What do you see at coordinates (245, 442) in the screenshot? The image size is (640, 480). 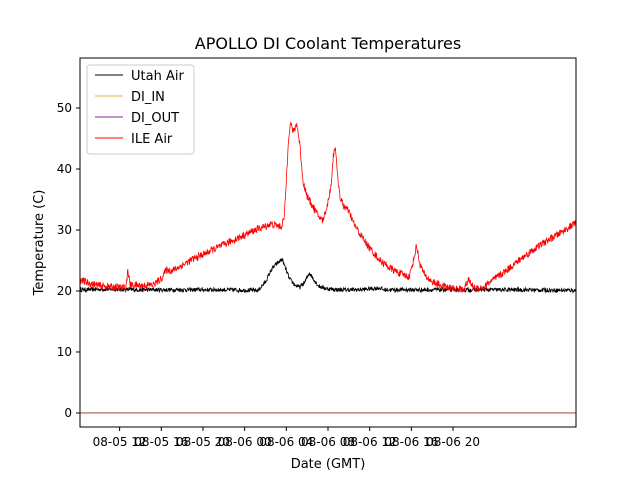 I see `x-tick-label: 08-06 00` at bounding box center [245, 442].